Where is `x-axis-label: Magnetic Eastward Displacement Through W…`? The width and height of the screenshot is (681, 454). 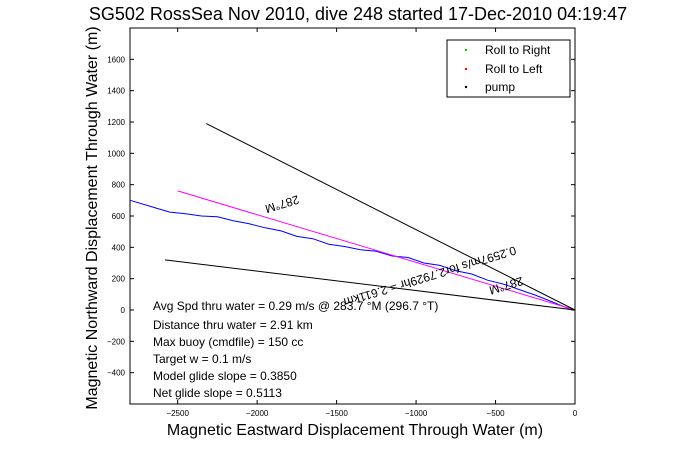 x-axis-label: Magnetic Eastward Displacement Through W… is located at coordinates (355, 430).